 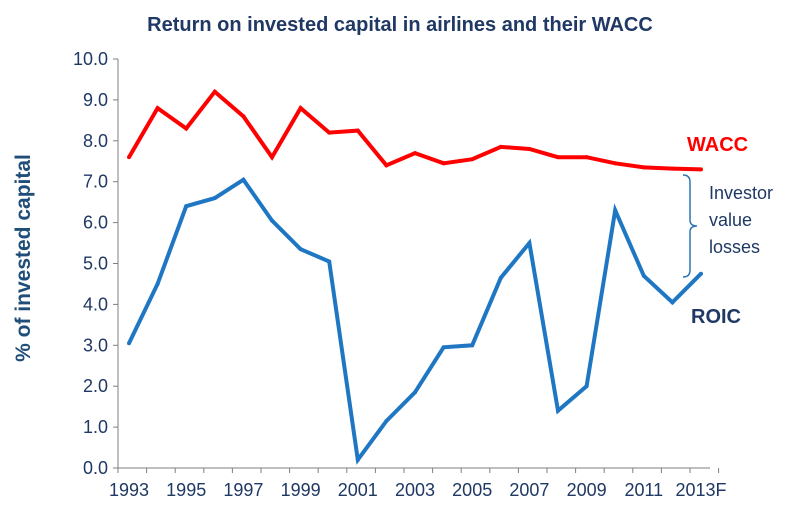 I want to click on wacc-series-label: WACC, so click(x=717, y=145).